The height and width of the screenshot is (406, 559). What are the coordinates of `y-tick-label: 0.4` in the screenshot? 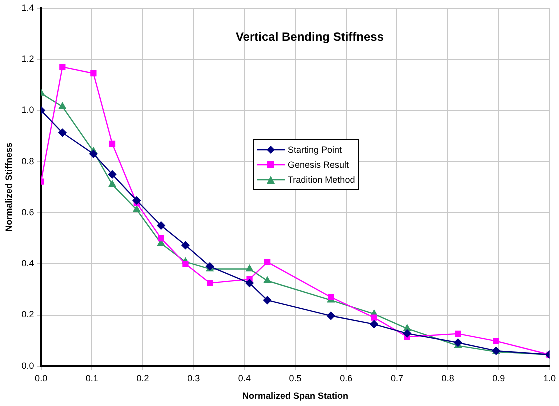 It's located at (28, 263).